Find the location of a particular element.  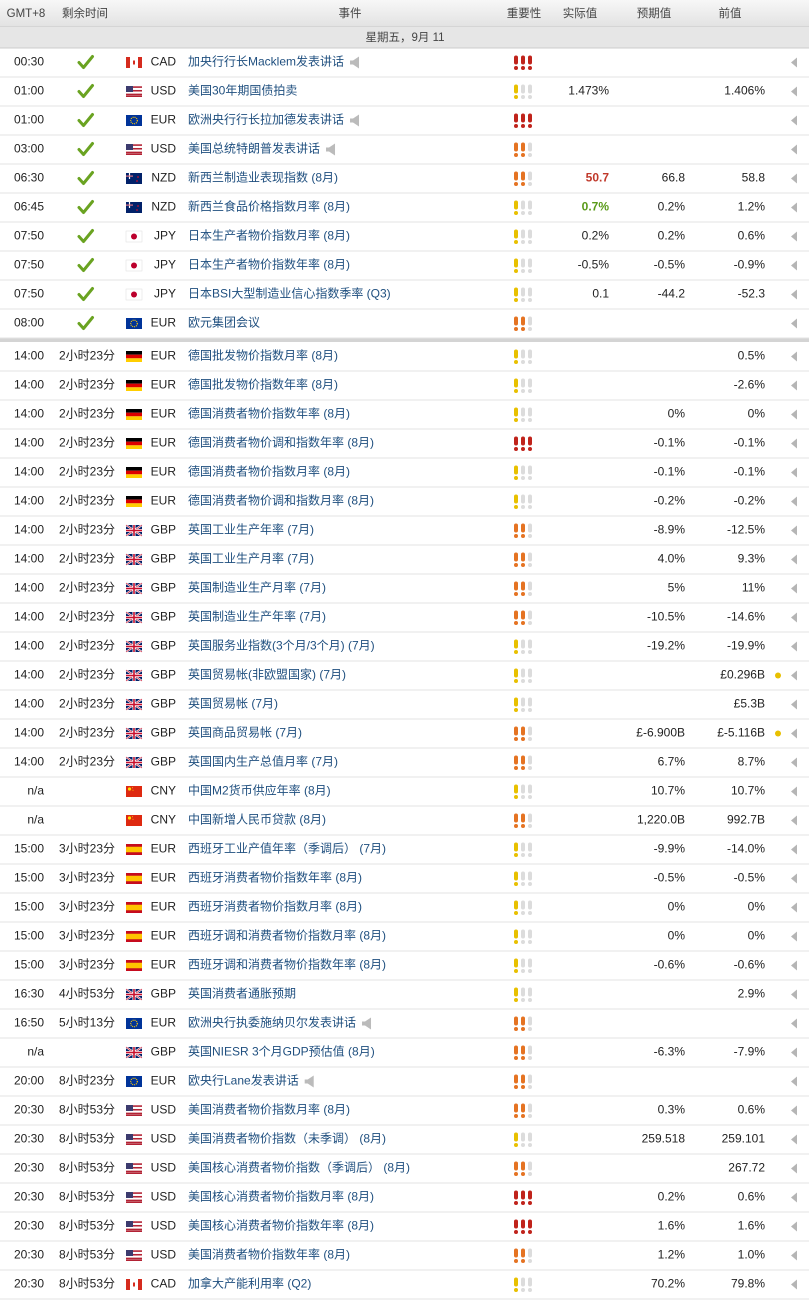

event: 中国新增人民币贷款 (8月) is located at coordinates (257, 819).